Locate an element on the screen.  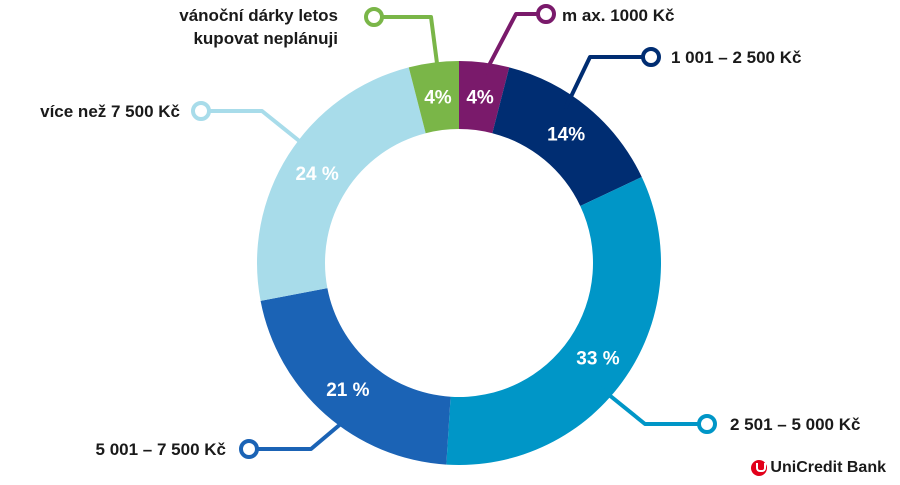
donut-segment-2-501-5-000-kc is located at coordinates (553, 321).